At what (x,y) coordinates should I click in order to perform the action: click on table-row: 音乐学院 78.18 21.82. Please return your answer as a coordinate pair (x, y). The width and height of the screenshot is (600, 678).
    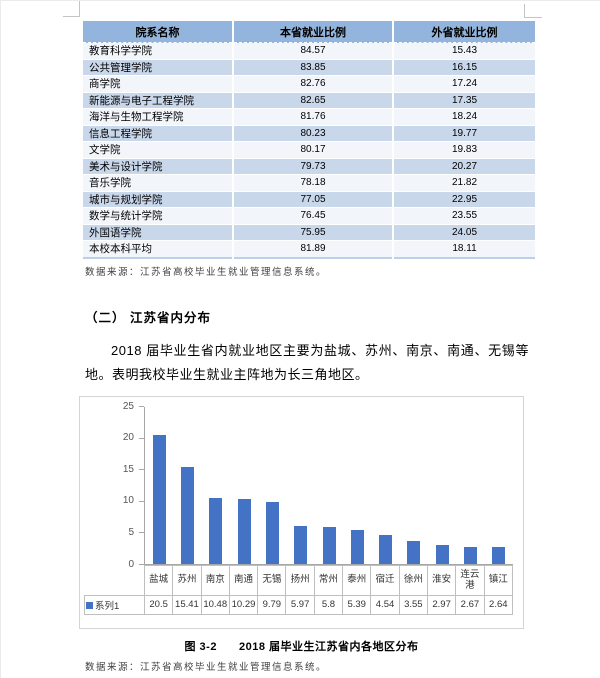
    Looking at the image, I should click on (309, 183).